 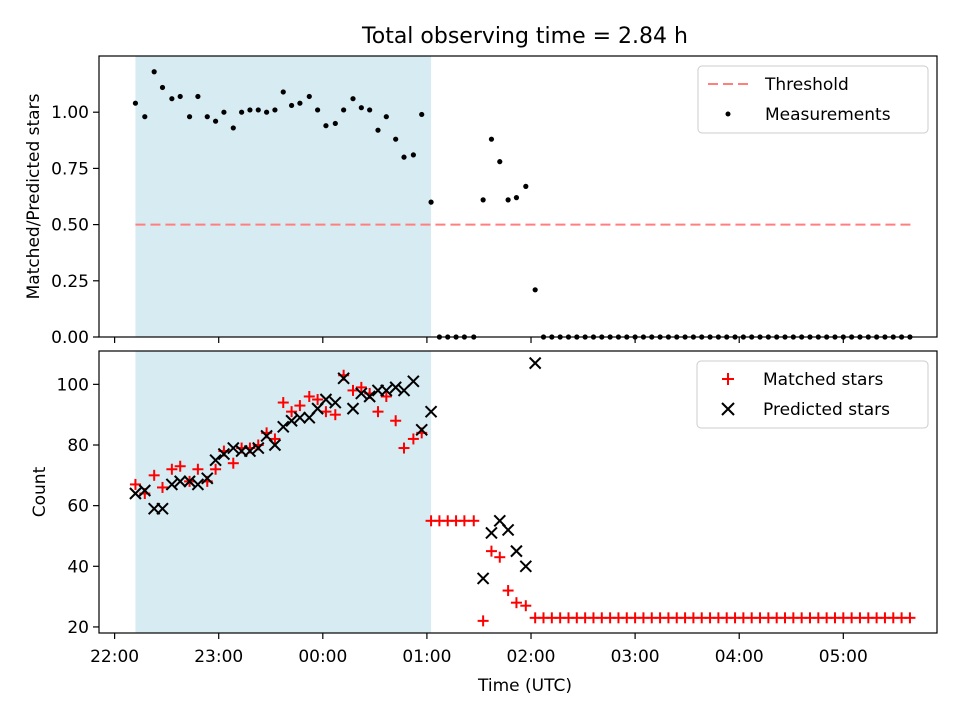 I want to click on count-y-ticks: 20 40 60 80 100, so click(x=78, y=506).